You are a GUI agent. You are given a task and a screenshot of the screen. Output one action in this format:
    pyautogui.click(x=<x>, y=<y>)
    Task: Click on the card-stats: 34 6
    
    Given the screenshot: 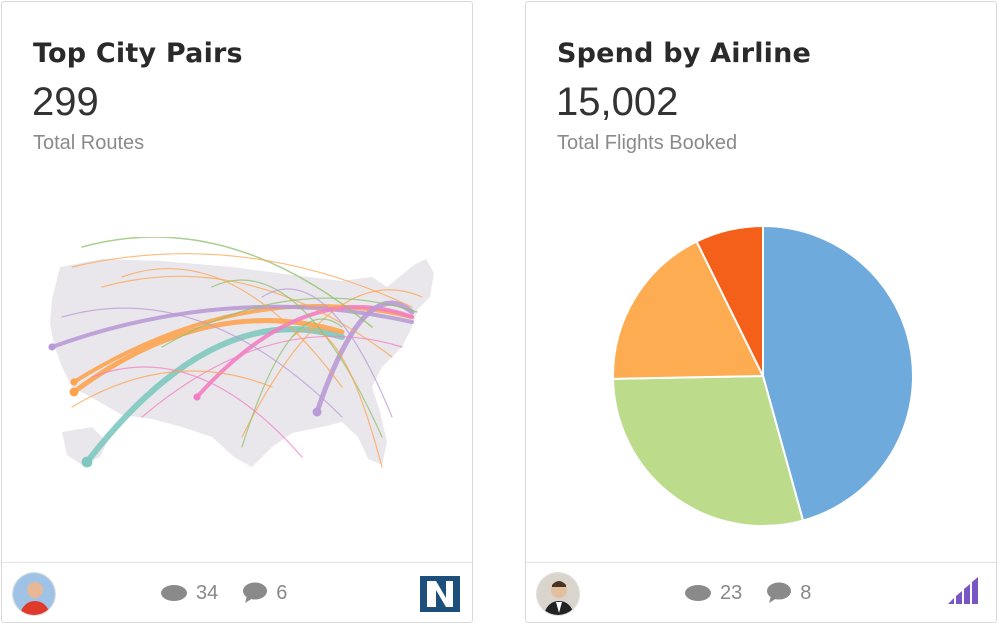 What is the action you would take?
    pyautogui.click(x=223, y=593)
    